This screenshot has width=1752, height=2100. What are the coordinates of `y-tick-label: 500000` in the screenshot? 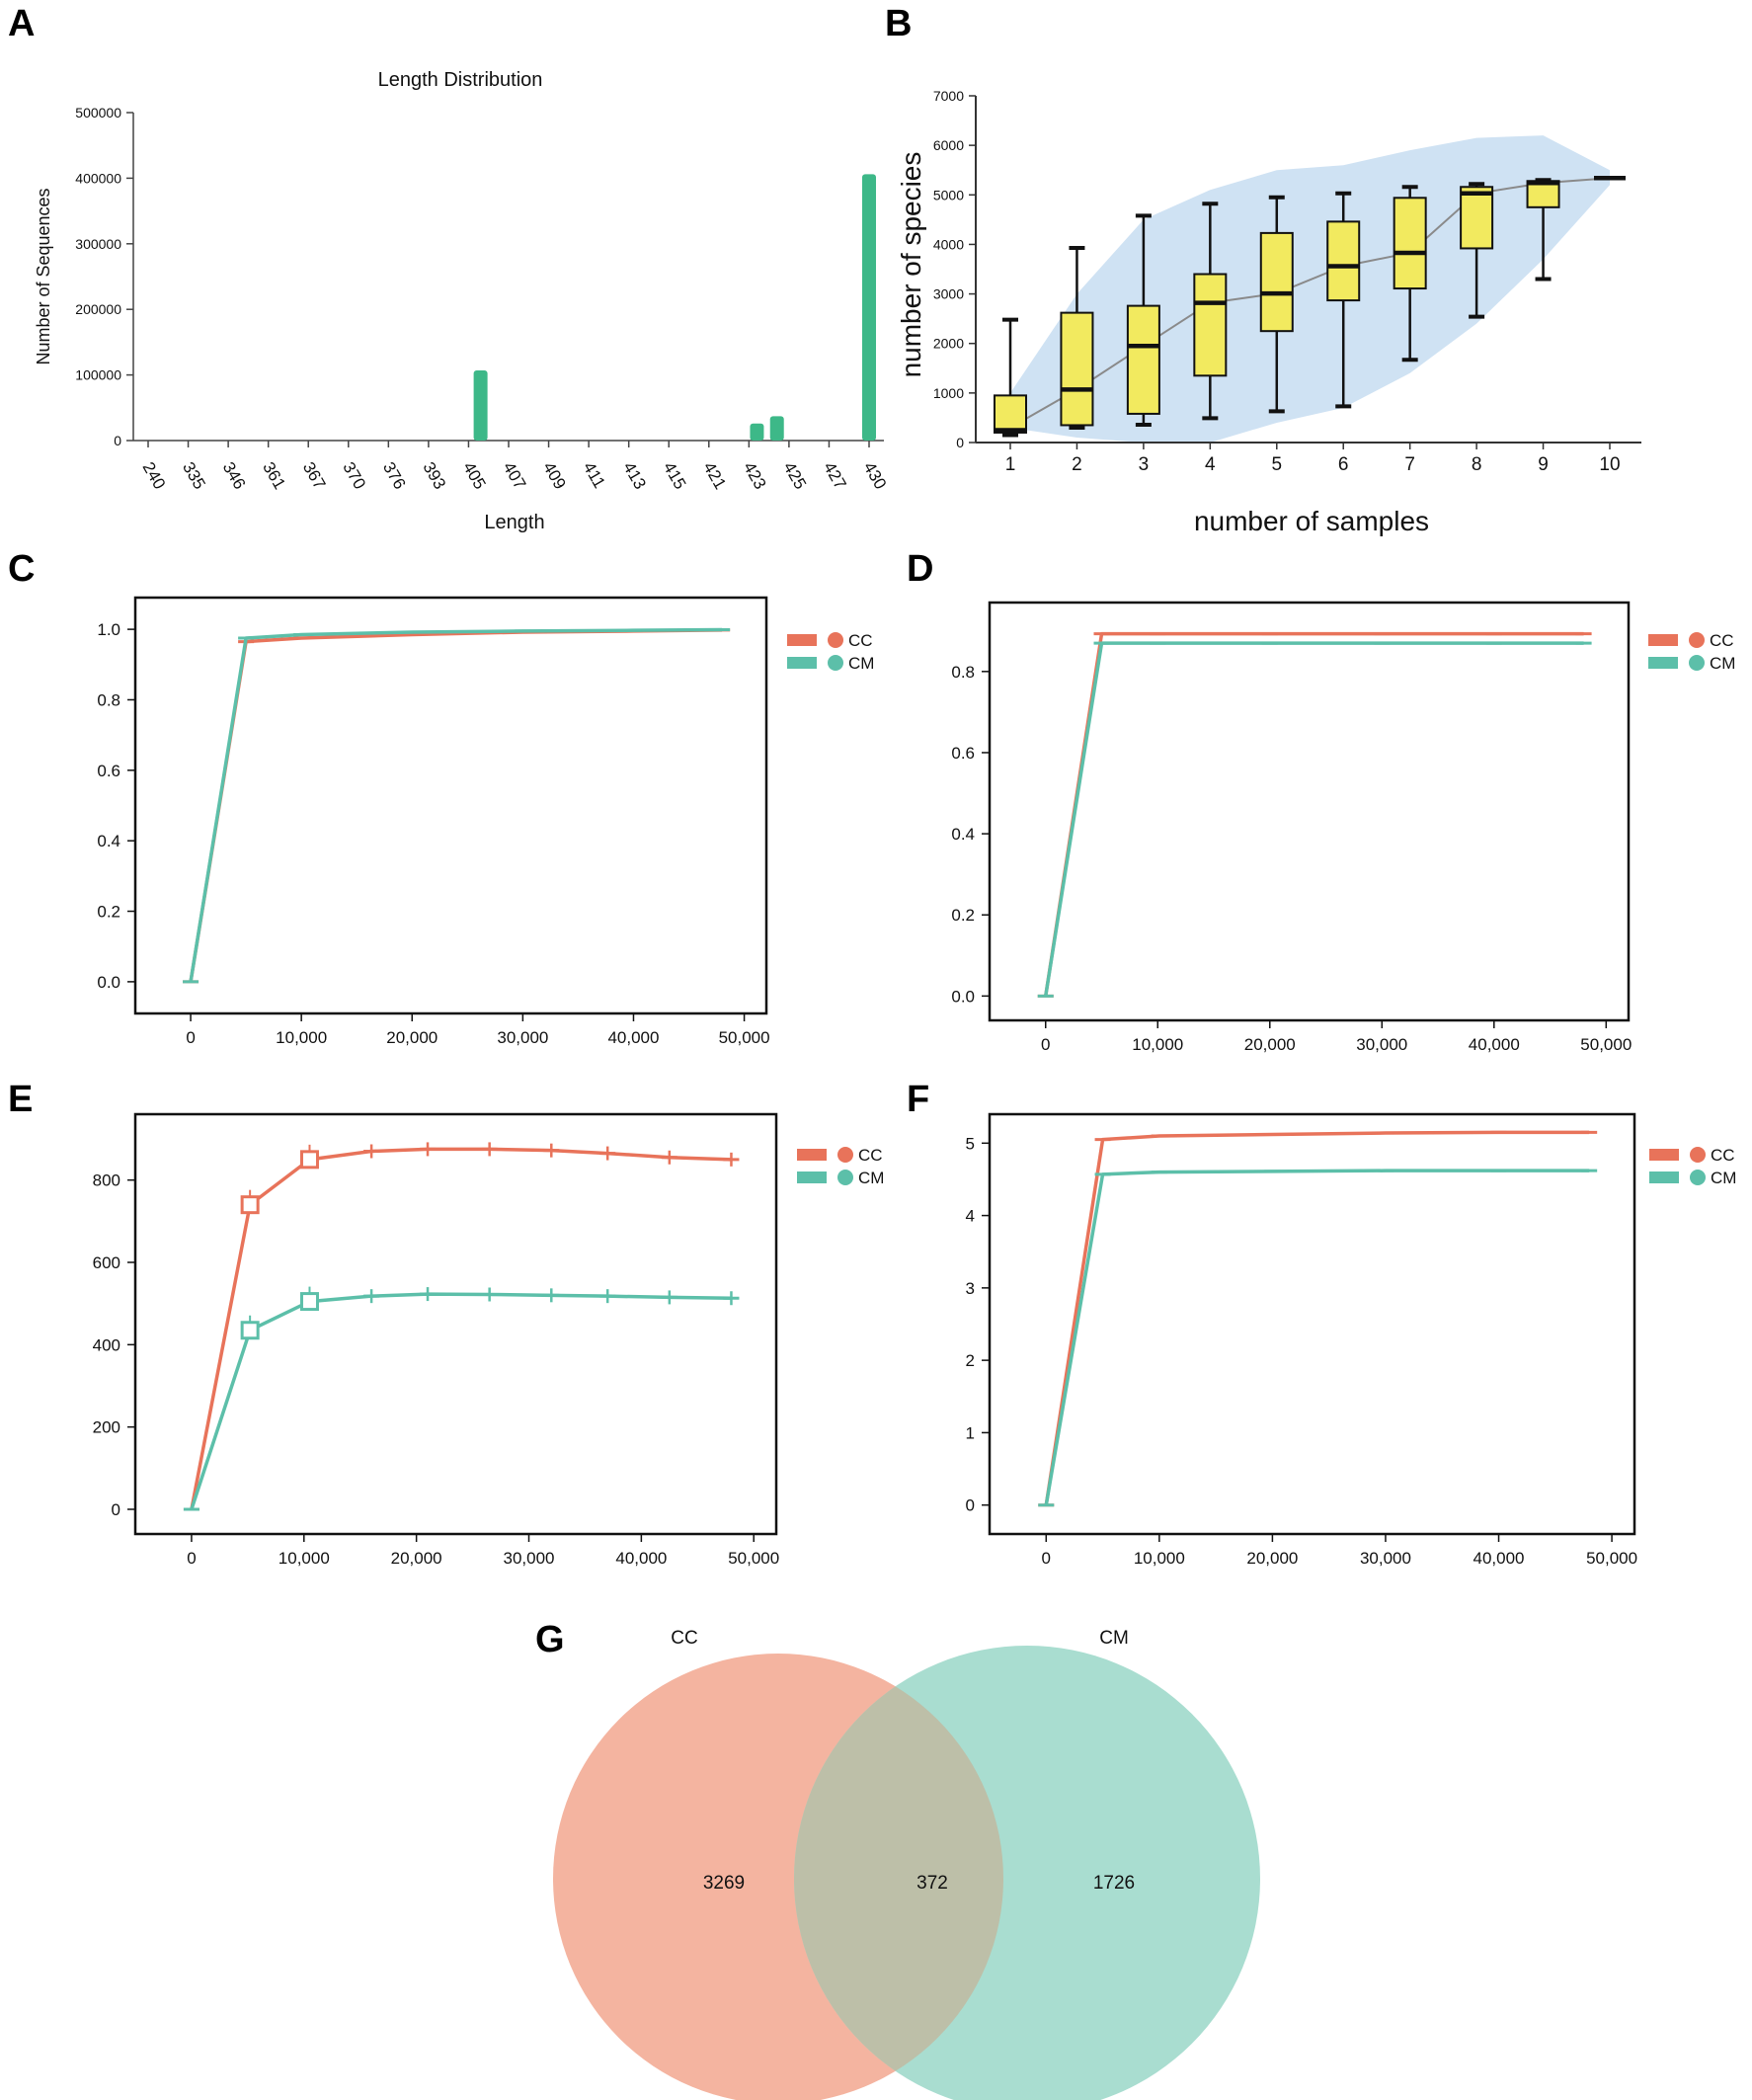 It's located at (98, 113).